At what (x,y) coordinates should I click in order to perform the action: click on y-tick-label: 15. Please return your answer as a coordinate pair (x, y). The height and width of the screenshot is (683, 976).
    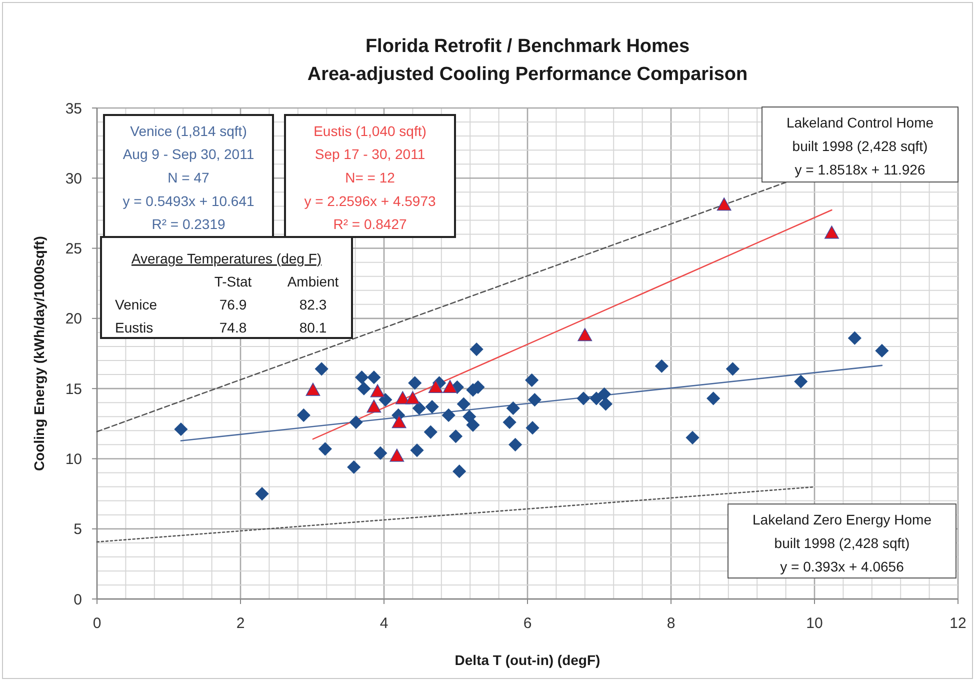
    Looking at the image, I should click on (73, 389).